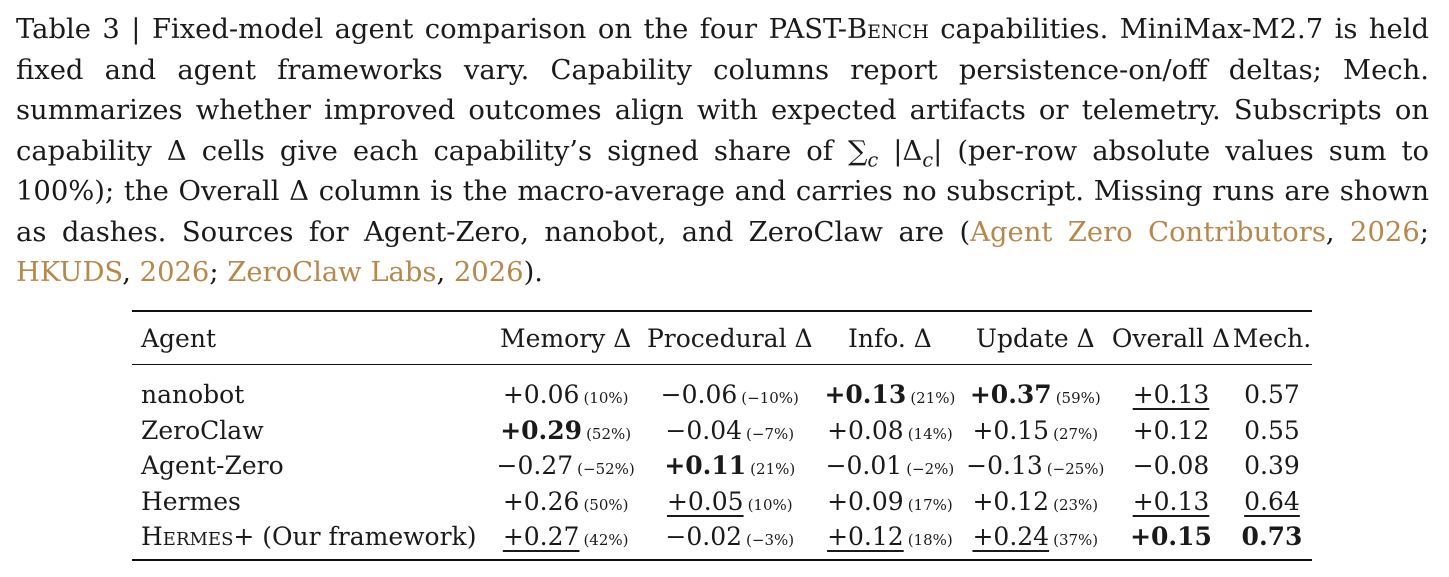 The height and width of the screenshot is (577, 1449). What do you see at coordinates (1148, 232) in the screenshot?
I see `citation-link: Agent Zero Contributors` at bounding box center [1148, 232].